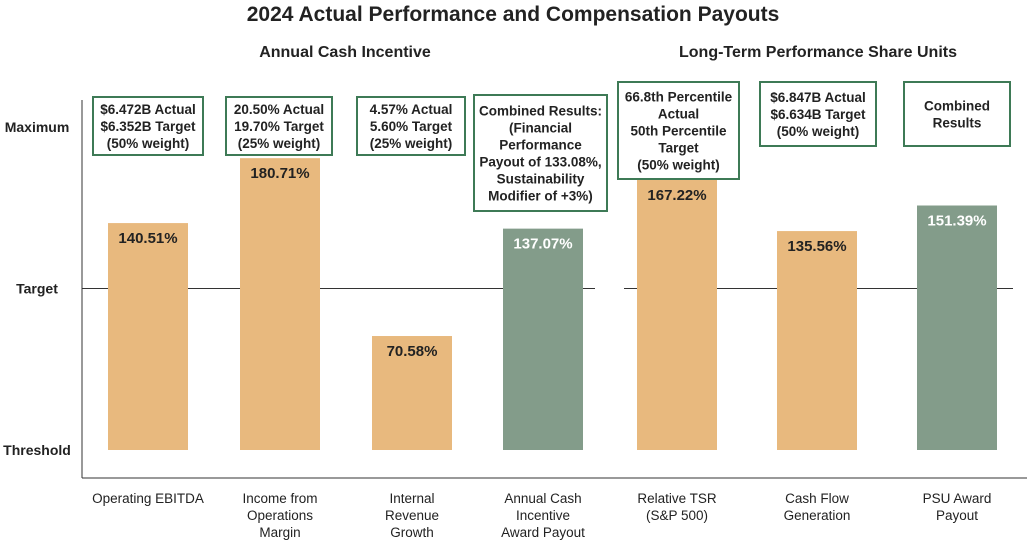 The height and width of the screenshot is (543, 1027). What do you see at coordinates (279, 173) in the screenshot?
I see `bar-value-label: 180.71%` at bounding box center [279, 173].